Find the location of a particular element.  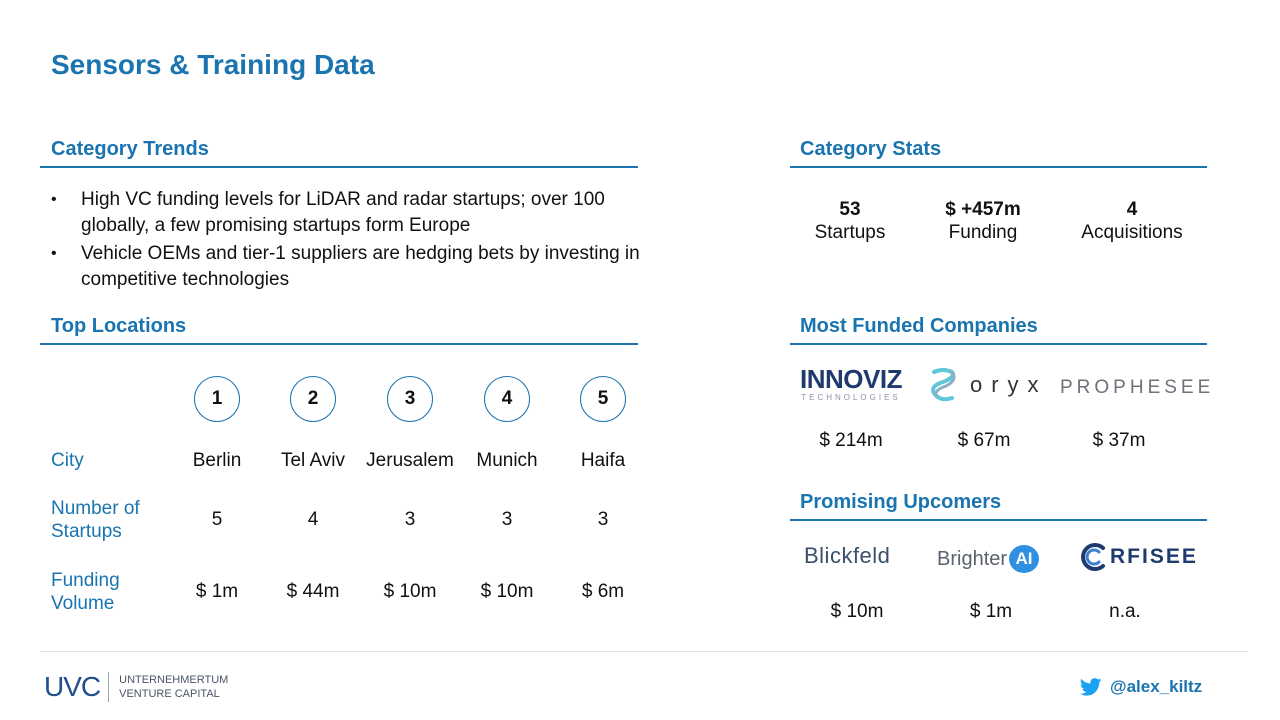

brighterai-logo: Brighter AI is located at coordinates (988, 559).